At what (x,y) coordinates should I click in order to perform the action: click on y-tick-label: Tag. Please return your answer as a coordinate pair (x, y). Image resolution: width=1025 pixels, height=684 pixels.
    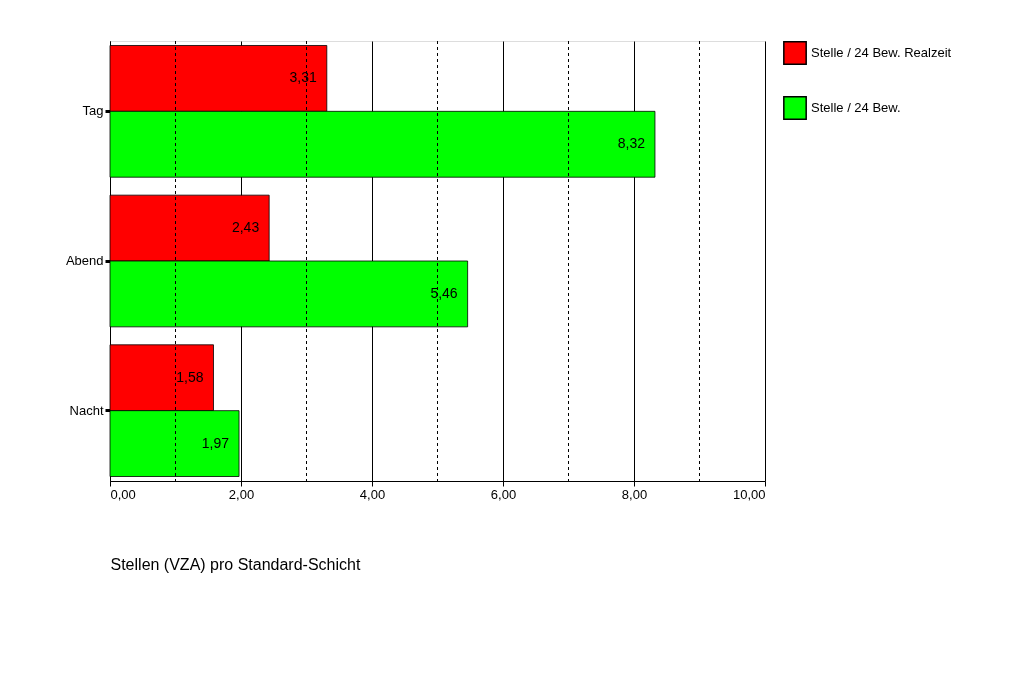
    Looking at the image, I should click on (93, 111).